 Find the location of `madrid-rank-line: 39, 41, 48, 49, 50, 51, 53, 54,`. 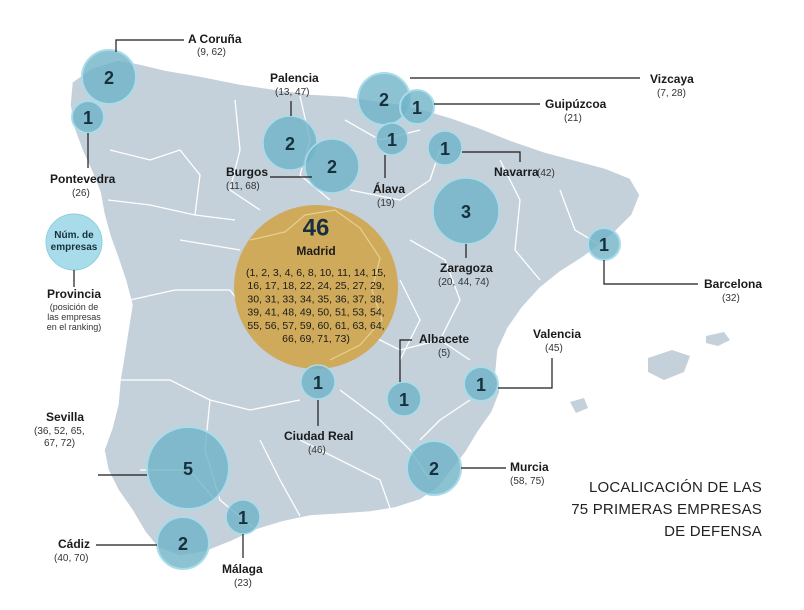

madrid-rank-line: 39, 41, 48, 49, 50, 51, 53, 54, is located at coordinates (315, 313).